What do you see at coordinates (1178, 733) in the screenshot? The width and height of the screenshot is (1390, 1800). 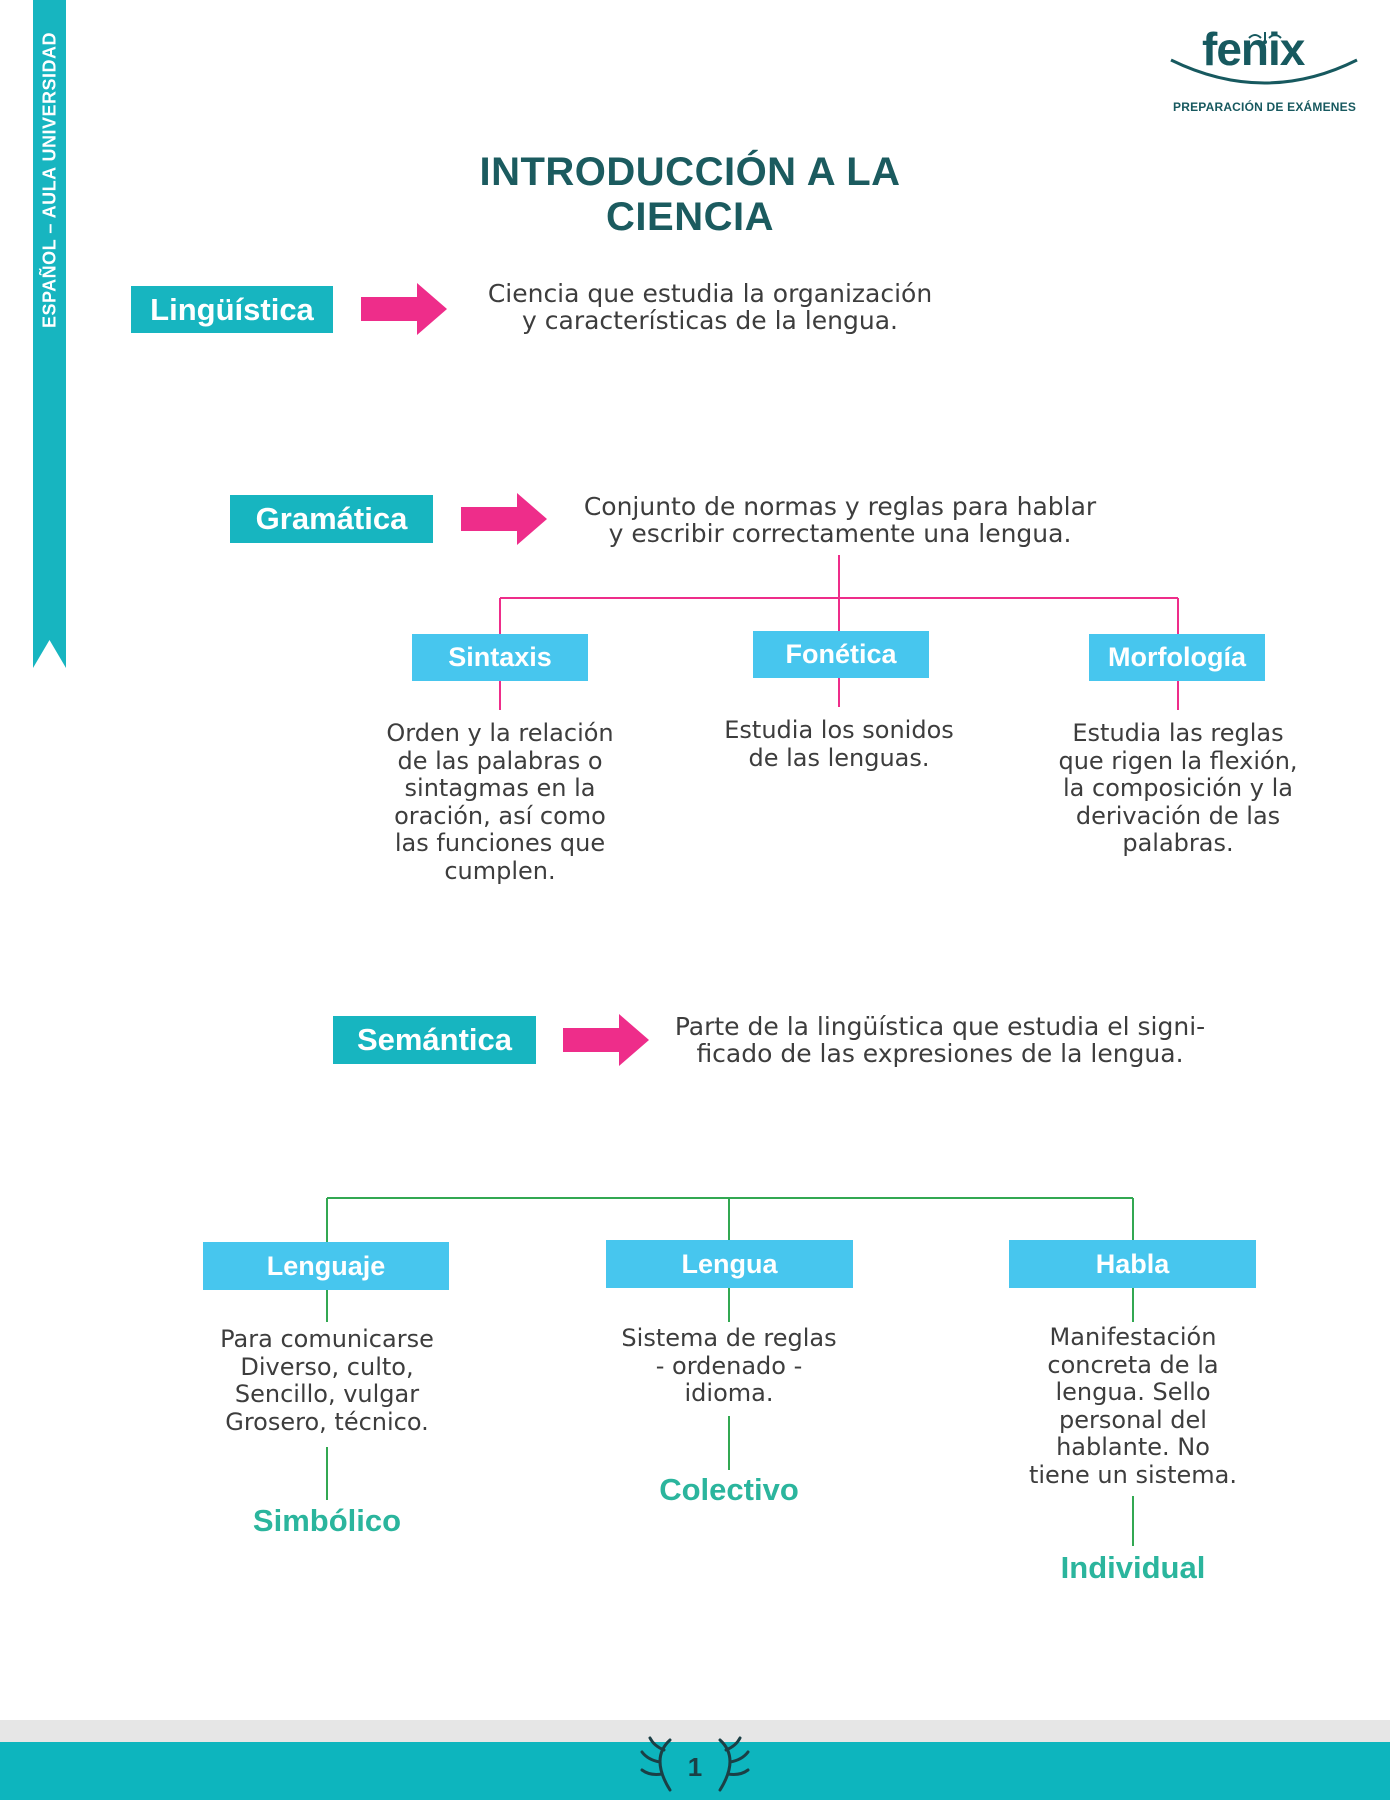 I see `definition-line: Estudia las reglas` at bounding box center [1178, 733].